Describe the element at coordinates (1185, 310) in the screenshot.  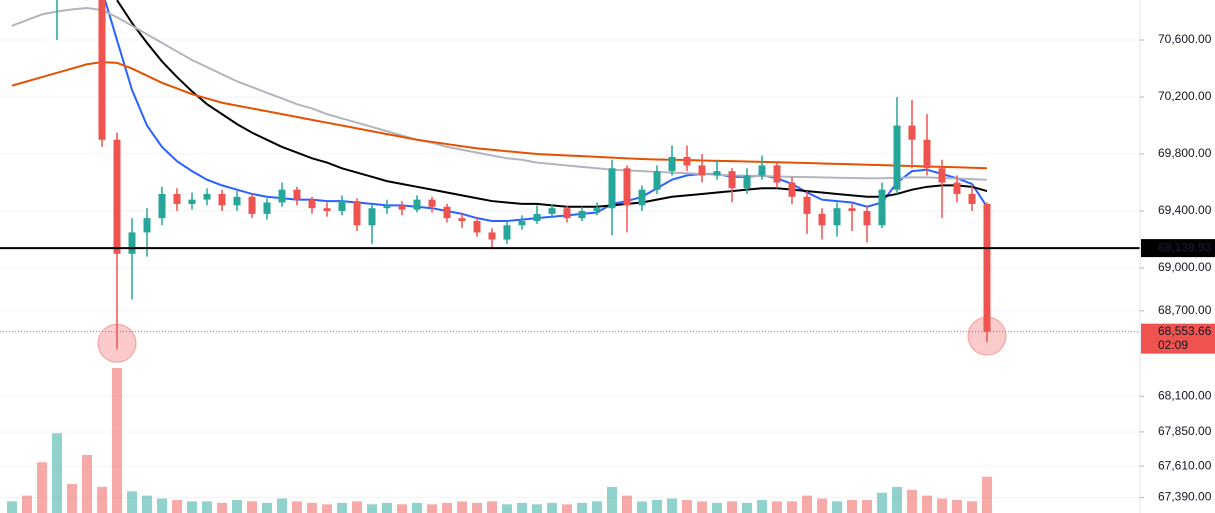
I see `y-tick-label: 68,700.00` at that location.